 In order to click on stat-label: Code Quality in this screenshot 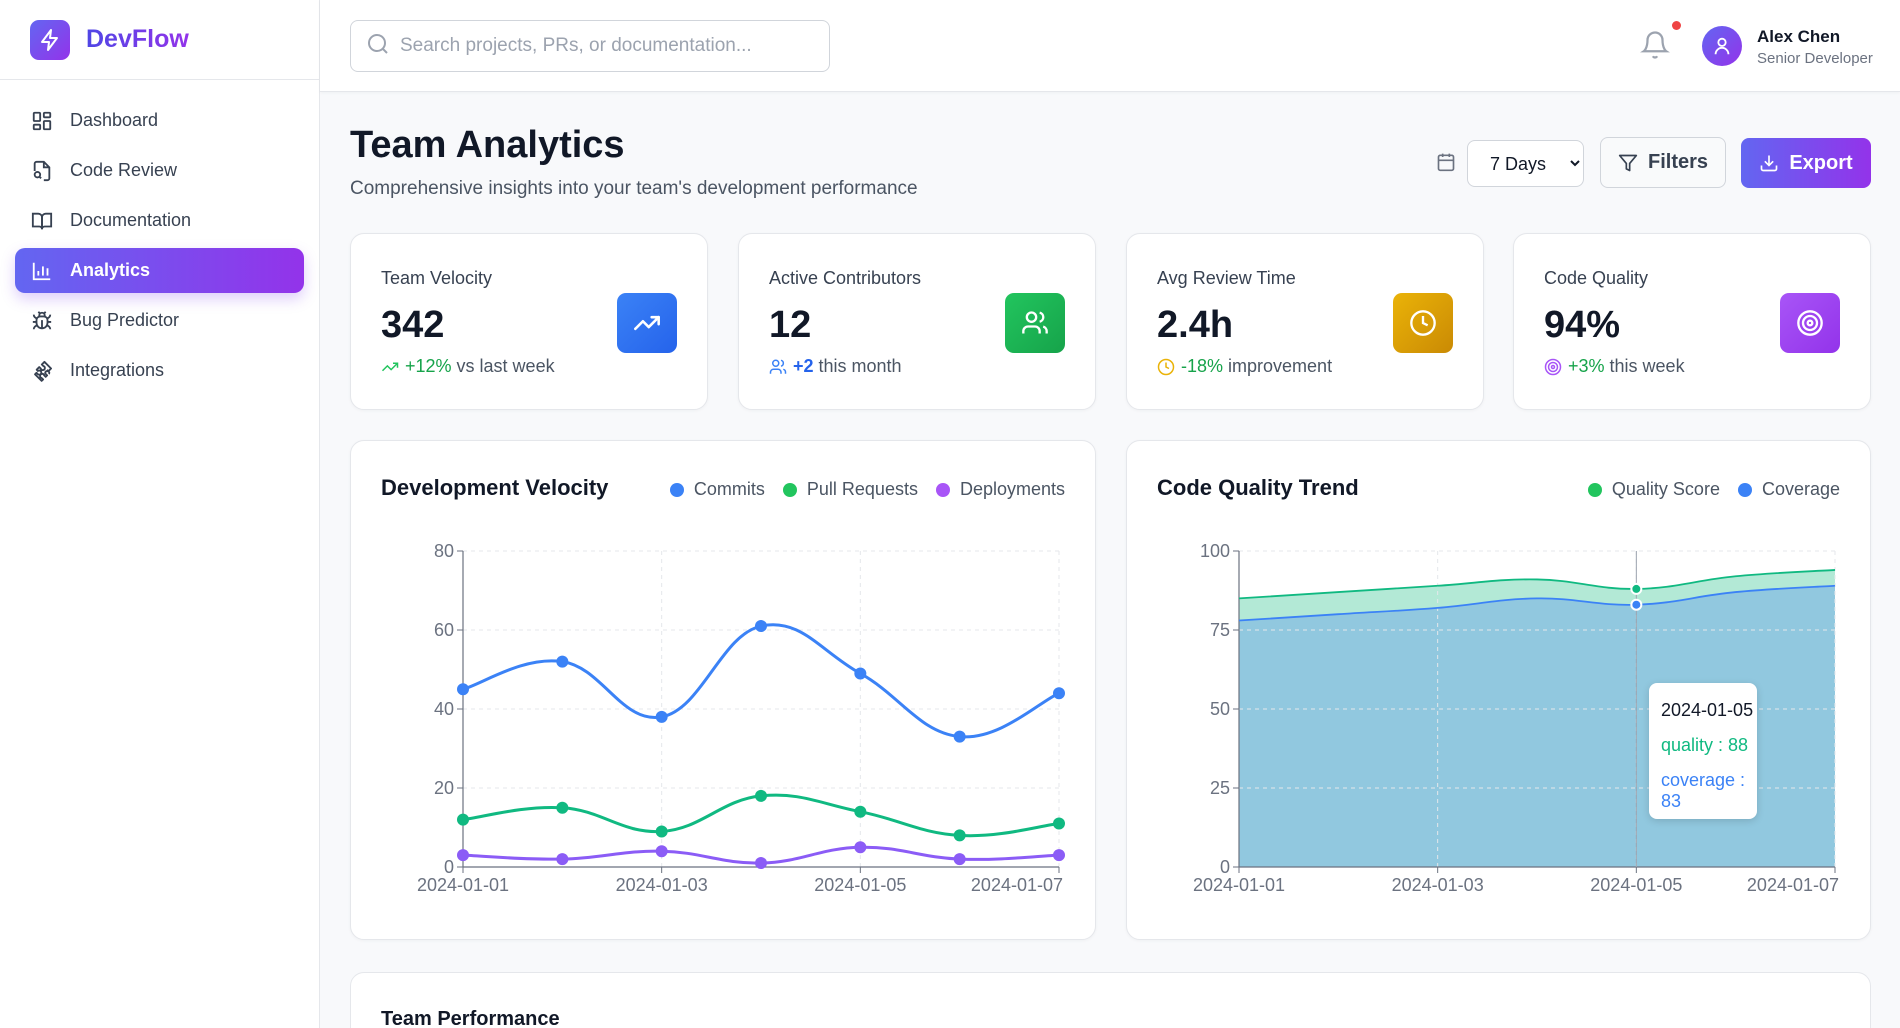, I will do `click(1596, 278)`.